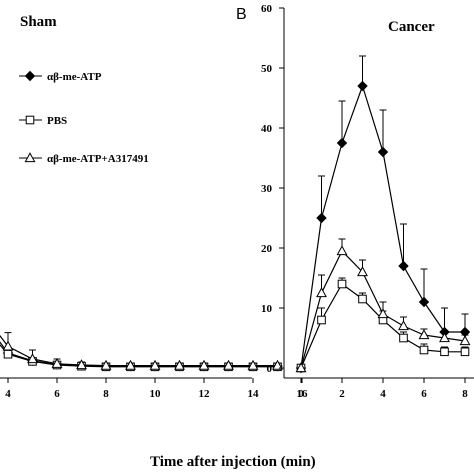 The height and width of the screenshot is (474, 474). I want to click on sham-title: Sham, so click(38, 22).